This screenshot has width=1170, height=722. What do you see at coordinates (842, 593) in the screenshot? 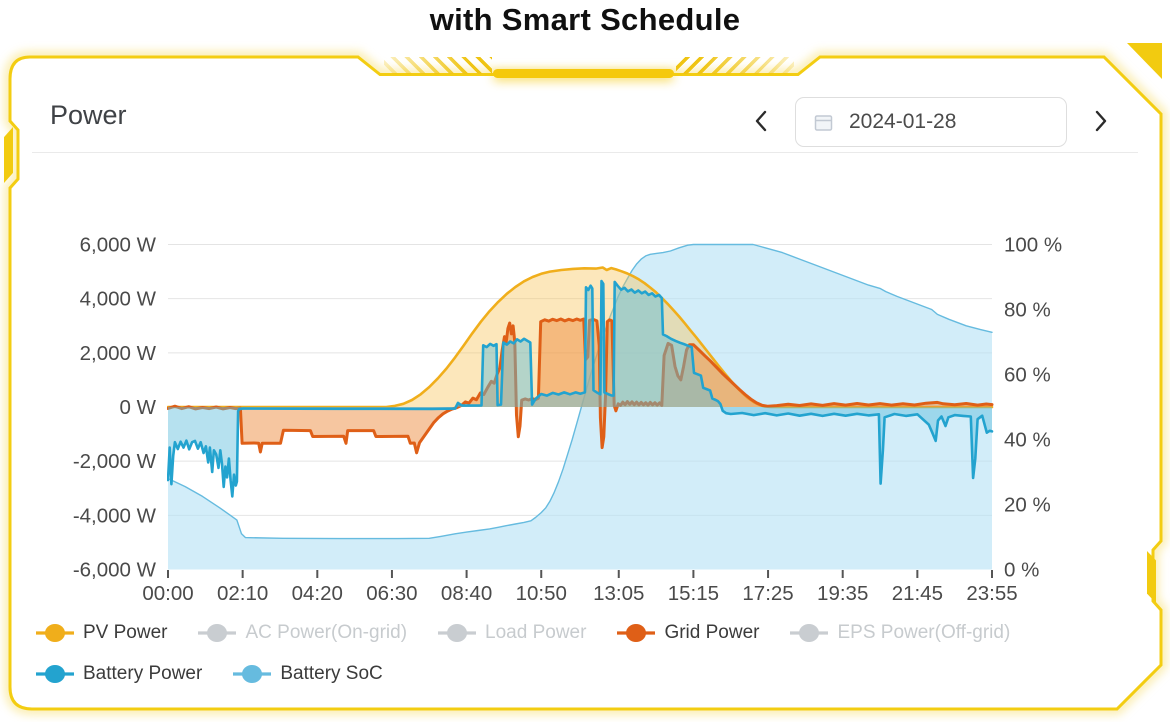
I see `svg-text: 19:35` at bounding box center [842, 593].